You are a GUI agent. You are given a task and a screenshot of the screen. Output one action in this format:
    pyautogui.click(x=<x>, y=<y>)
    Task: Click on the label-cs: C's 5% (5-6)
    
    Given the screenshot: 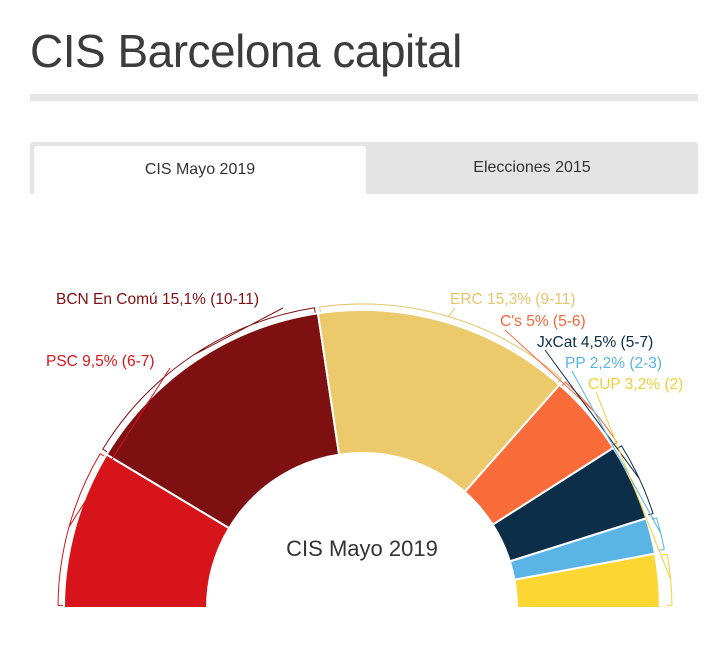 What is the action you would take?
    pyautogui.click(x=543, y=321)
    